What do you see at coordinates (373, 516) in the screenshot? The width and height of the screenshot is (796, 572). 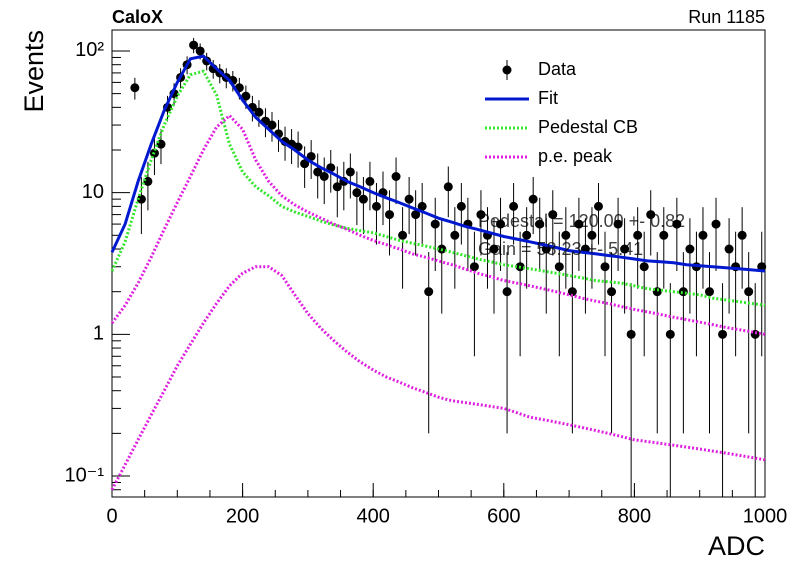 I see `x-tick-label: 400` at bounding box center [373, 516].